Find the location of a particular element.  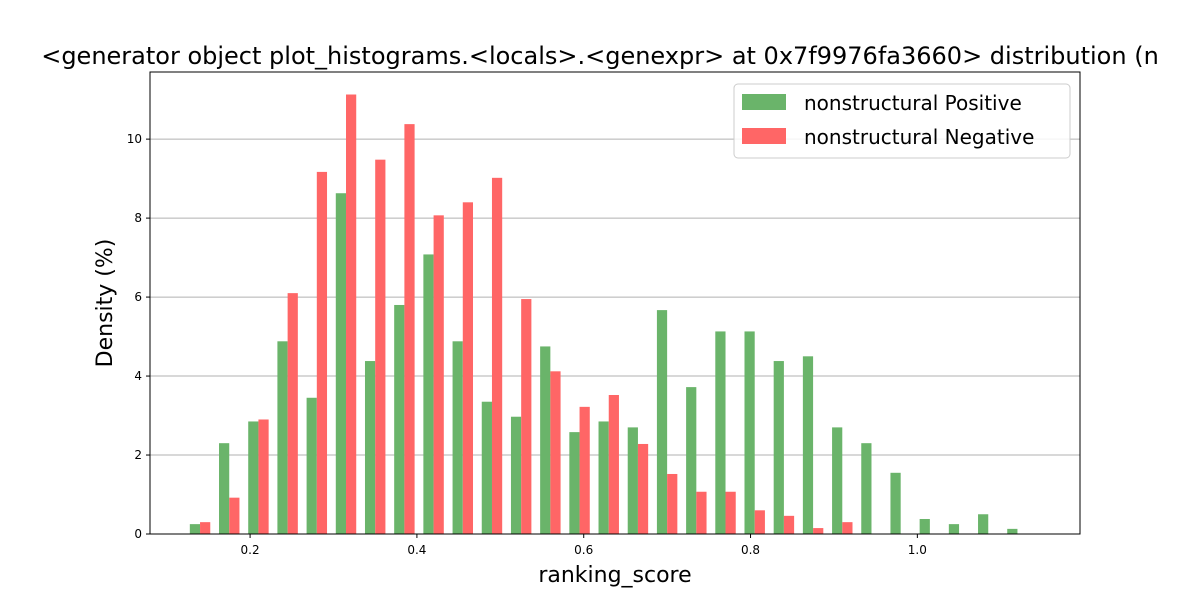

y-tick-label: 8 is located at coordinates (138, 218).